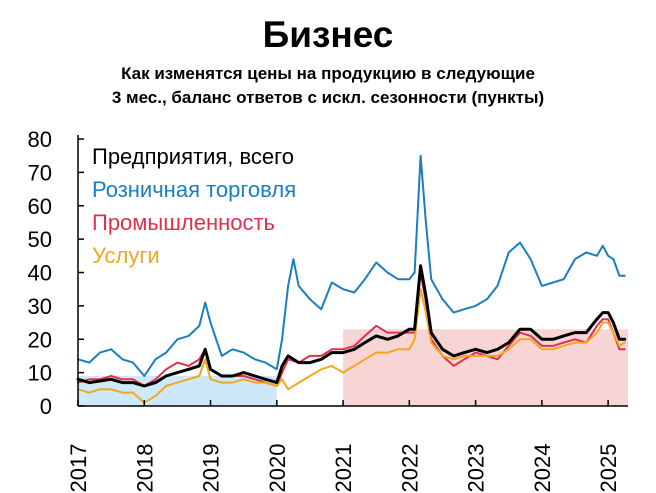  Describe the element at coordinates (40, 273) in the screenshot. I see `y-tick-label-40: 40` at that location.